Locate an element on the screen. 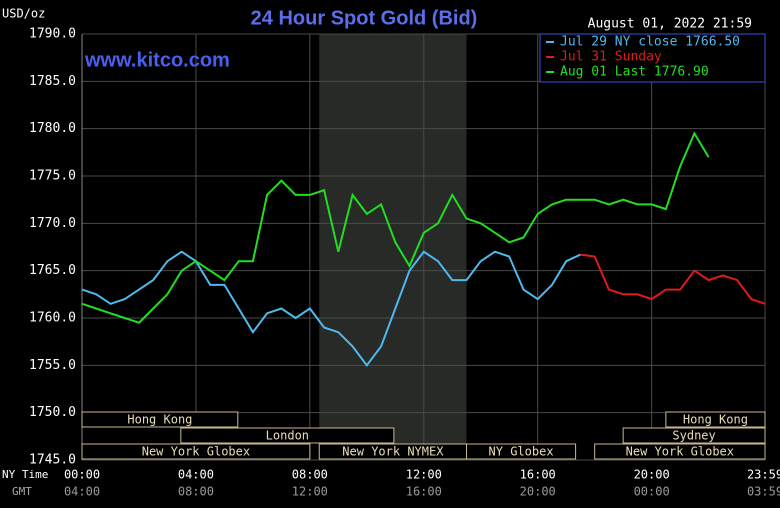 This screenshot has width=780, height=508. y-tick-label: 1770.0 is located at coordinates (52, 223).